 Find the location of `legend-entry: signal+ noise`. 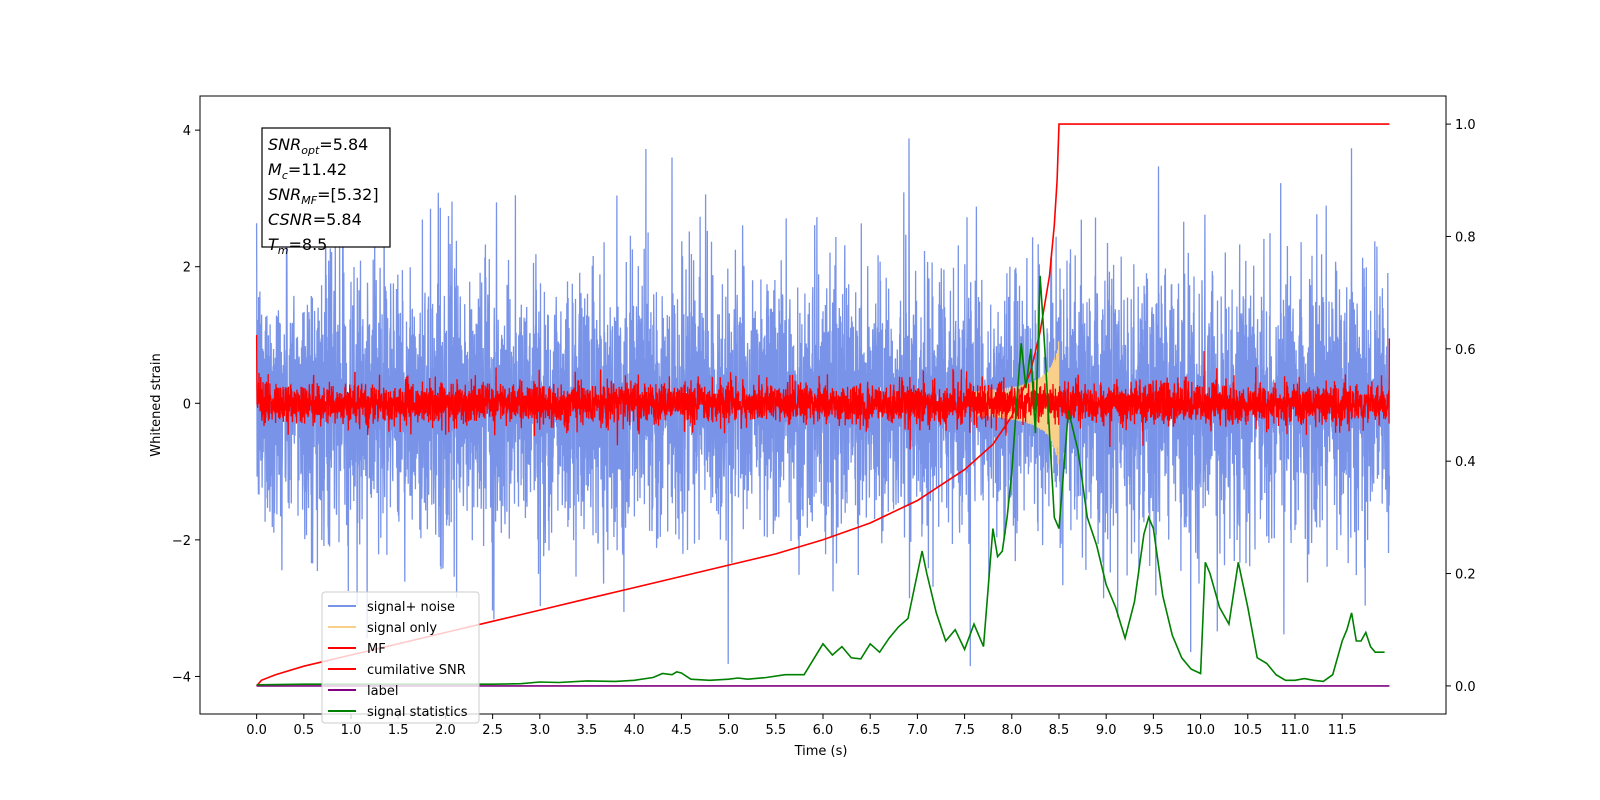

legend-entry: signal+ noise is located at coordinates (391, 607).